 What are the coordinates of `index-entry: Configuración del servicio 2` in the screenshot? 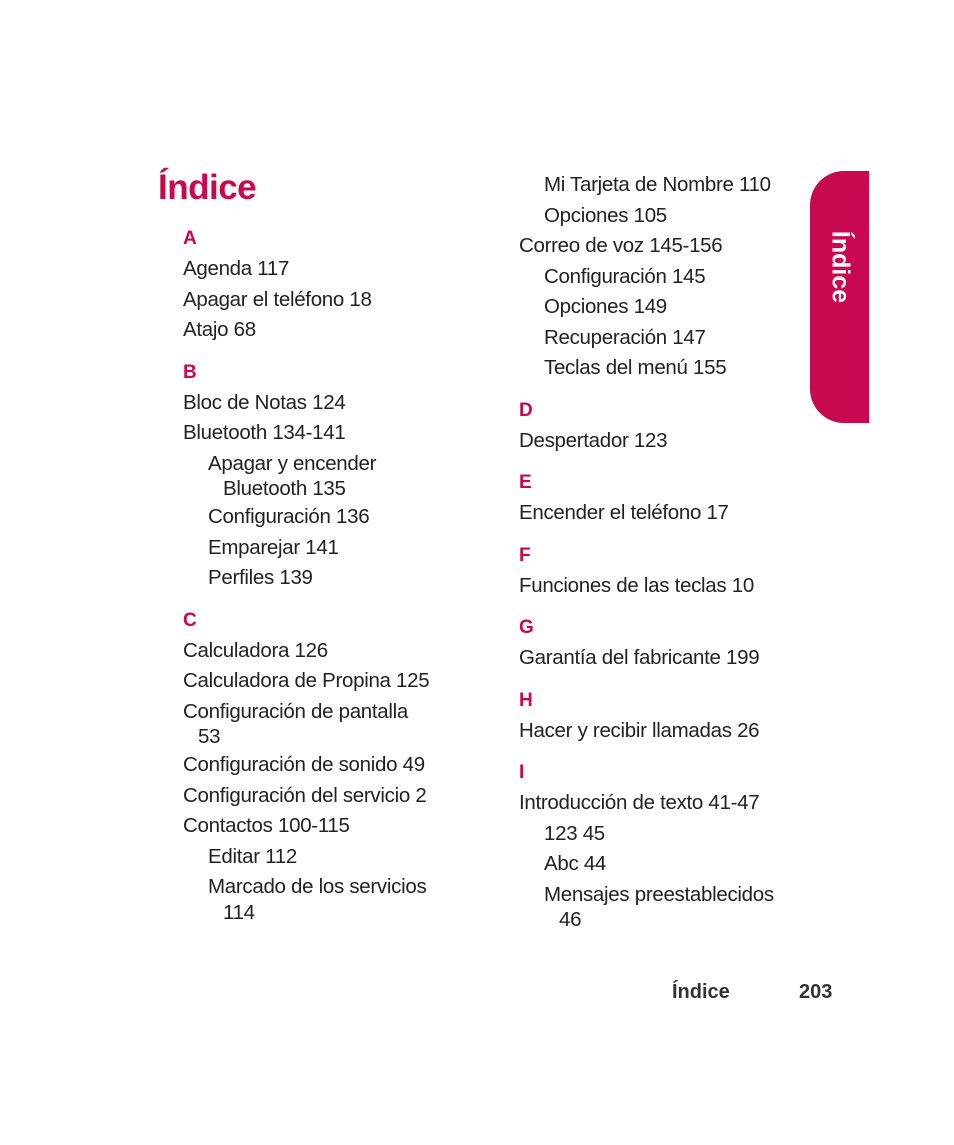 It's located at (305, 795).